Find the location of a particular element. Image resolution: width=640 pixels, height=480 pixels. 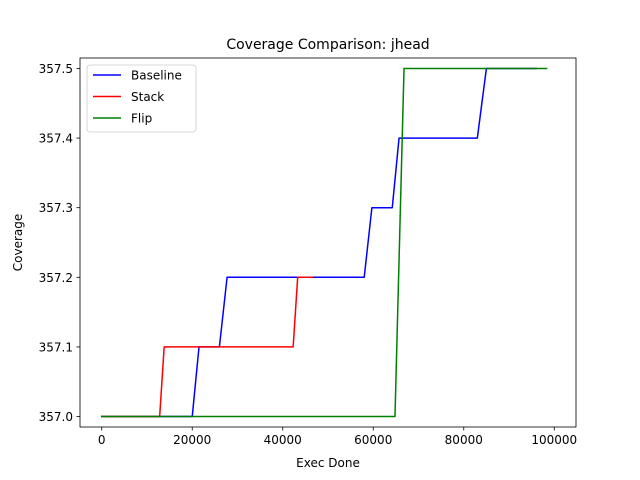

x-axis-label: Exec Done is located at coordinates (328, 463).